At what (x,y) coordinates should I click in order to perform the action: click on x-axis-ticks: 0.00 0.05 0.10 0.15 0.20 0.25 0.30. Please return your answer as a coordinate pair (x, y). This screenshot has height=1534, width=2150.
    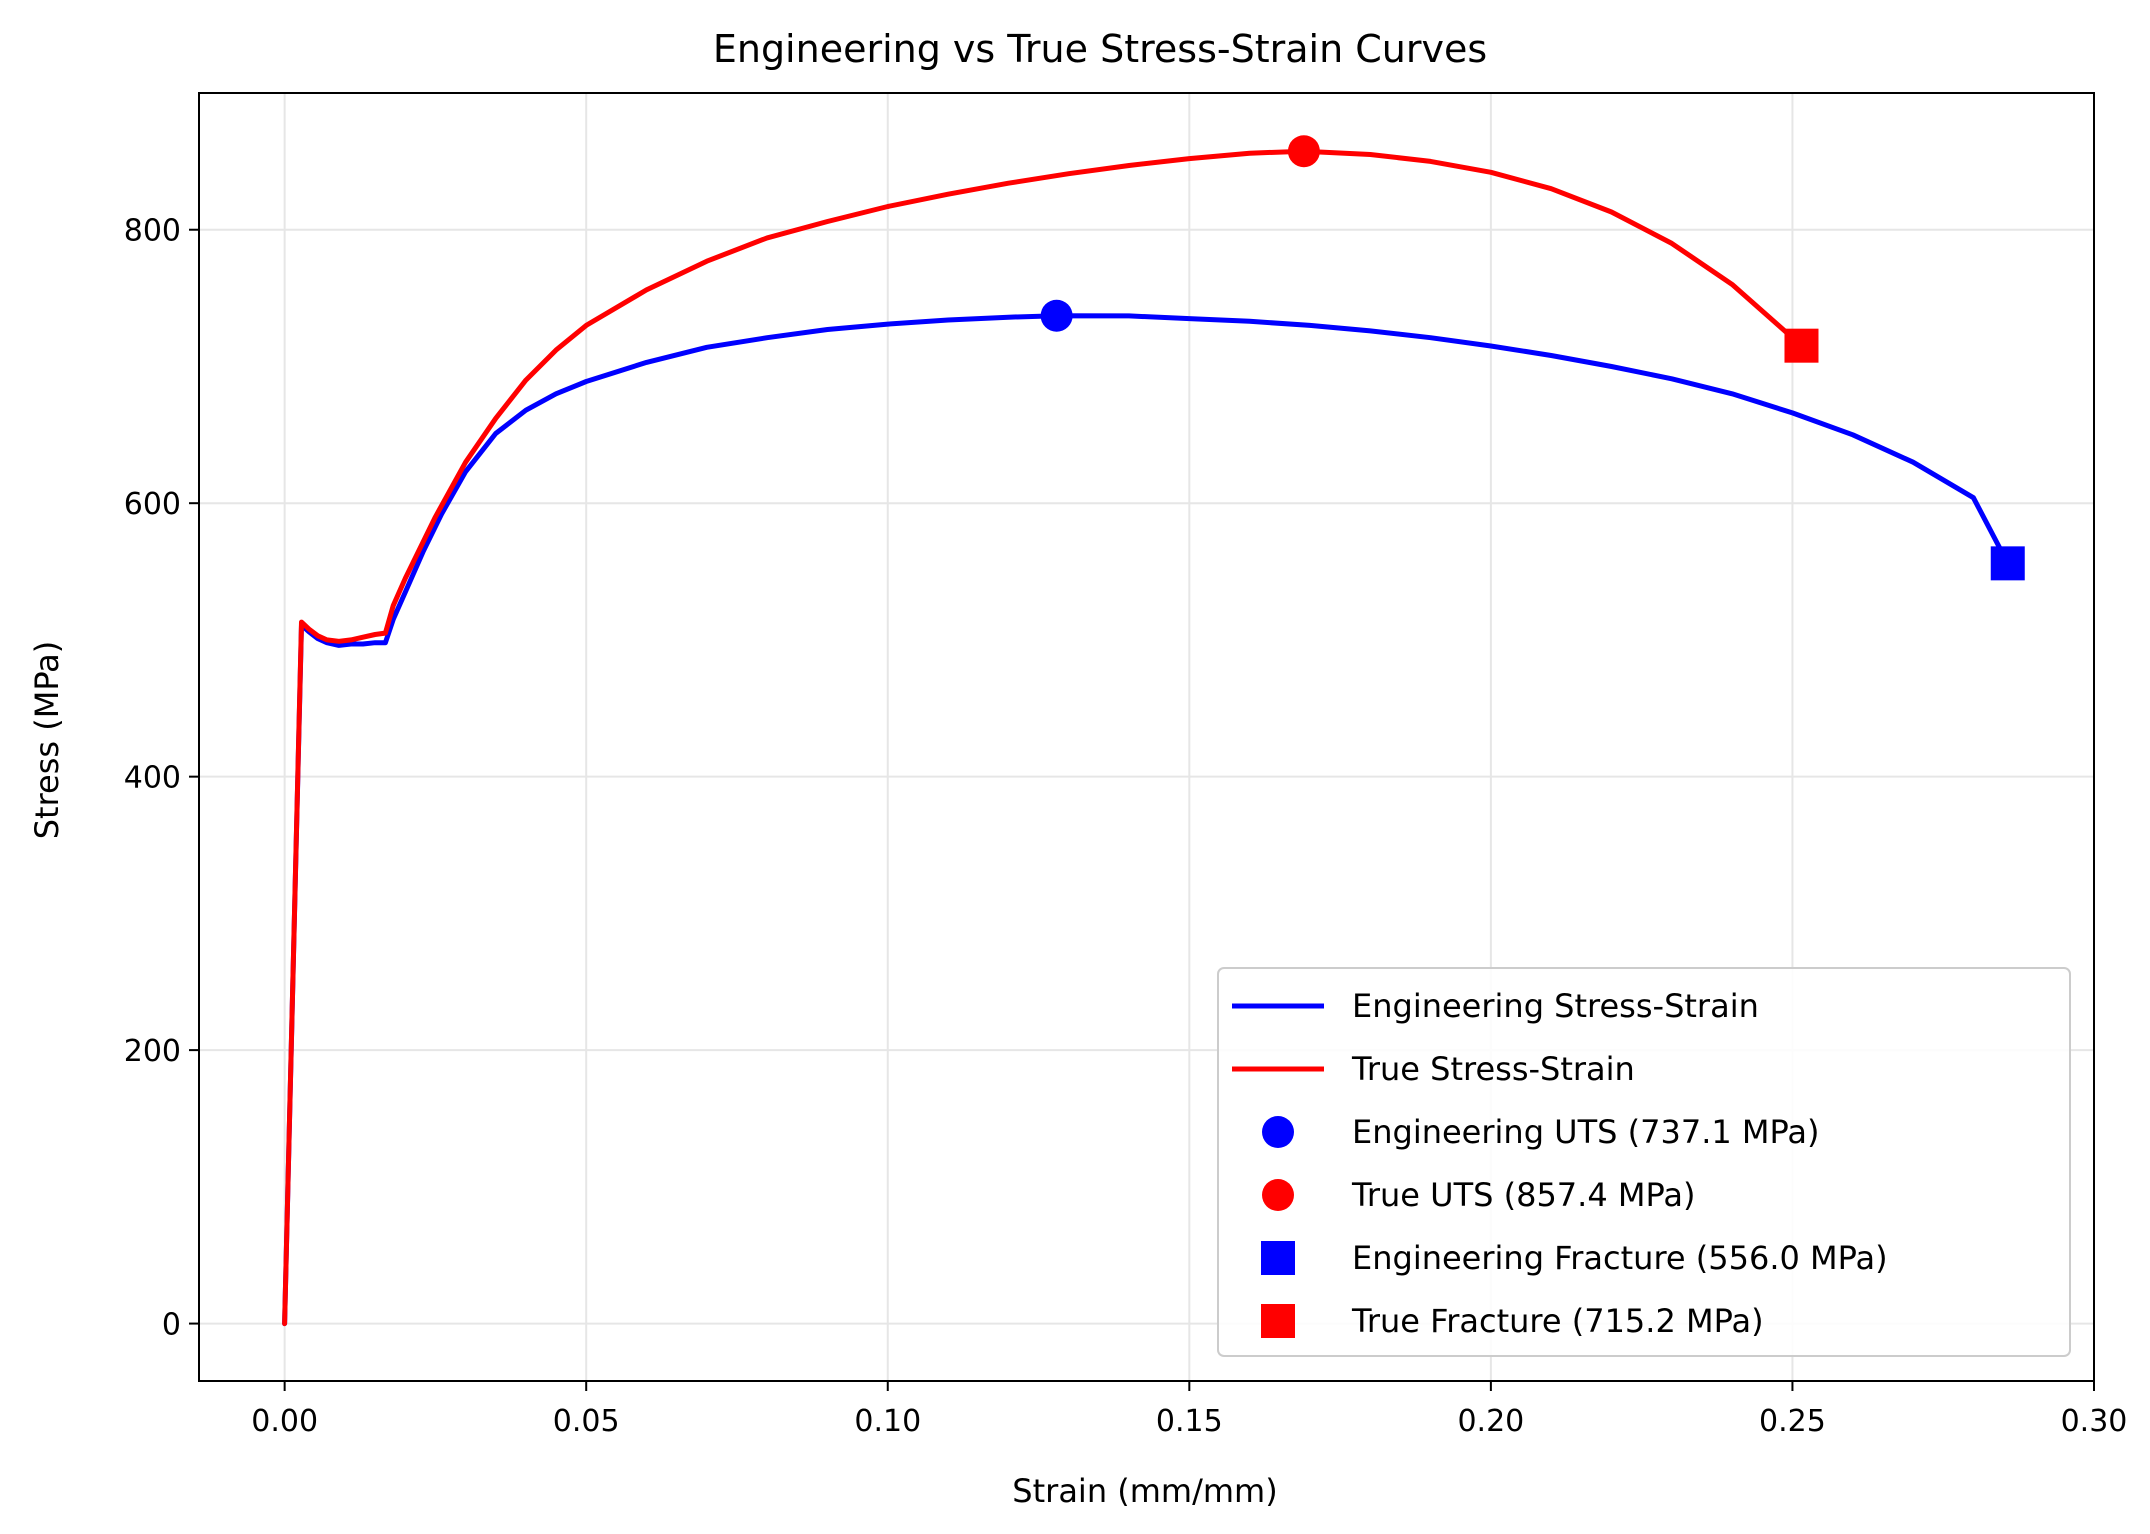
    Looking at the image, I should click on (1189, 1410).